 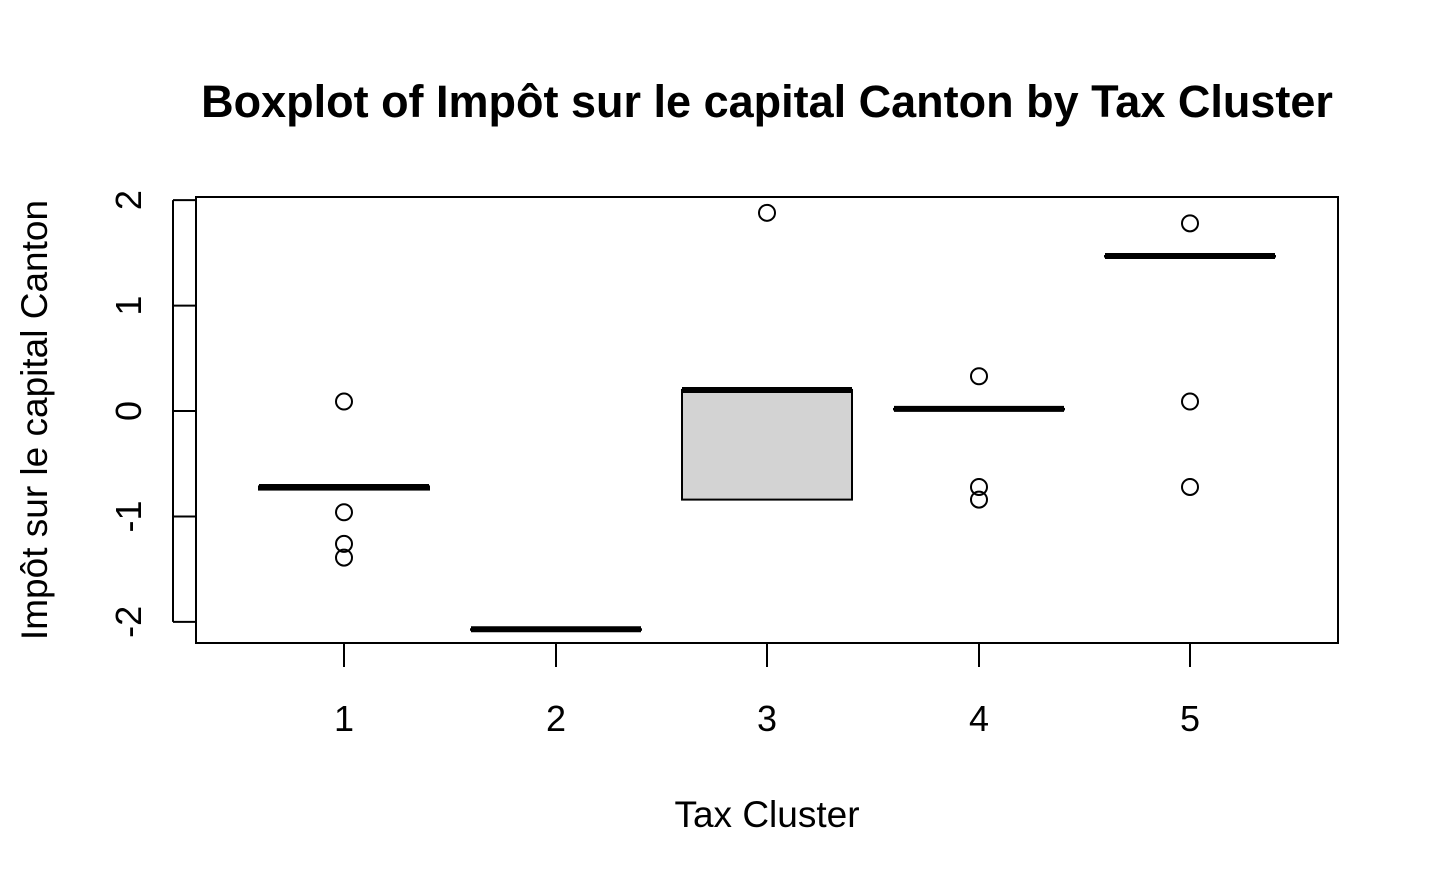 What do you see at coordinates (128, 622) in the screenshot?
I see `y-tick-label: -2` at bounding box center [128, 622].